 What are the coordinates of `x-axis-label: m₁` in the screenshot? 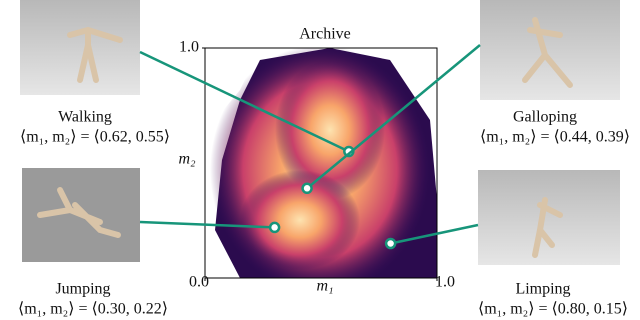 It's located at (324, 286).